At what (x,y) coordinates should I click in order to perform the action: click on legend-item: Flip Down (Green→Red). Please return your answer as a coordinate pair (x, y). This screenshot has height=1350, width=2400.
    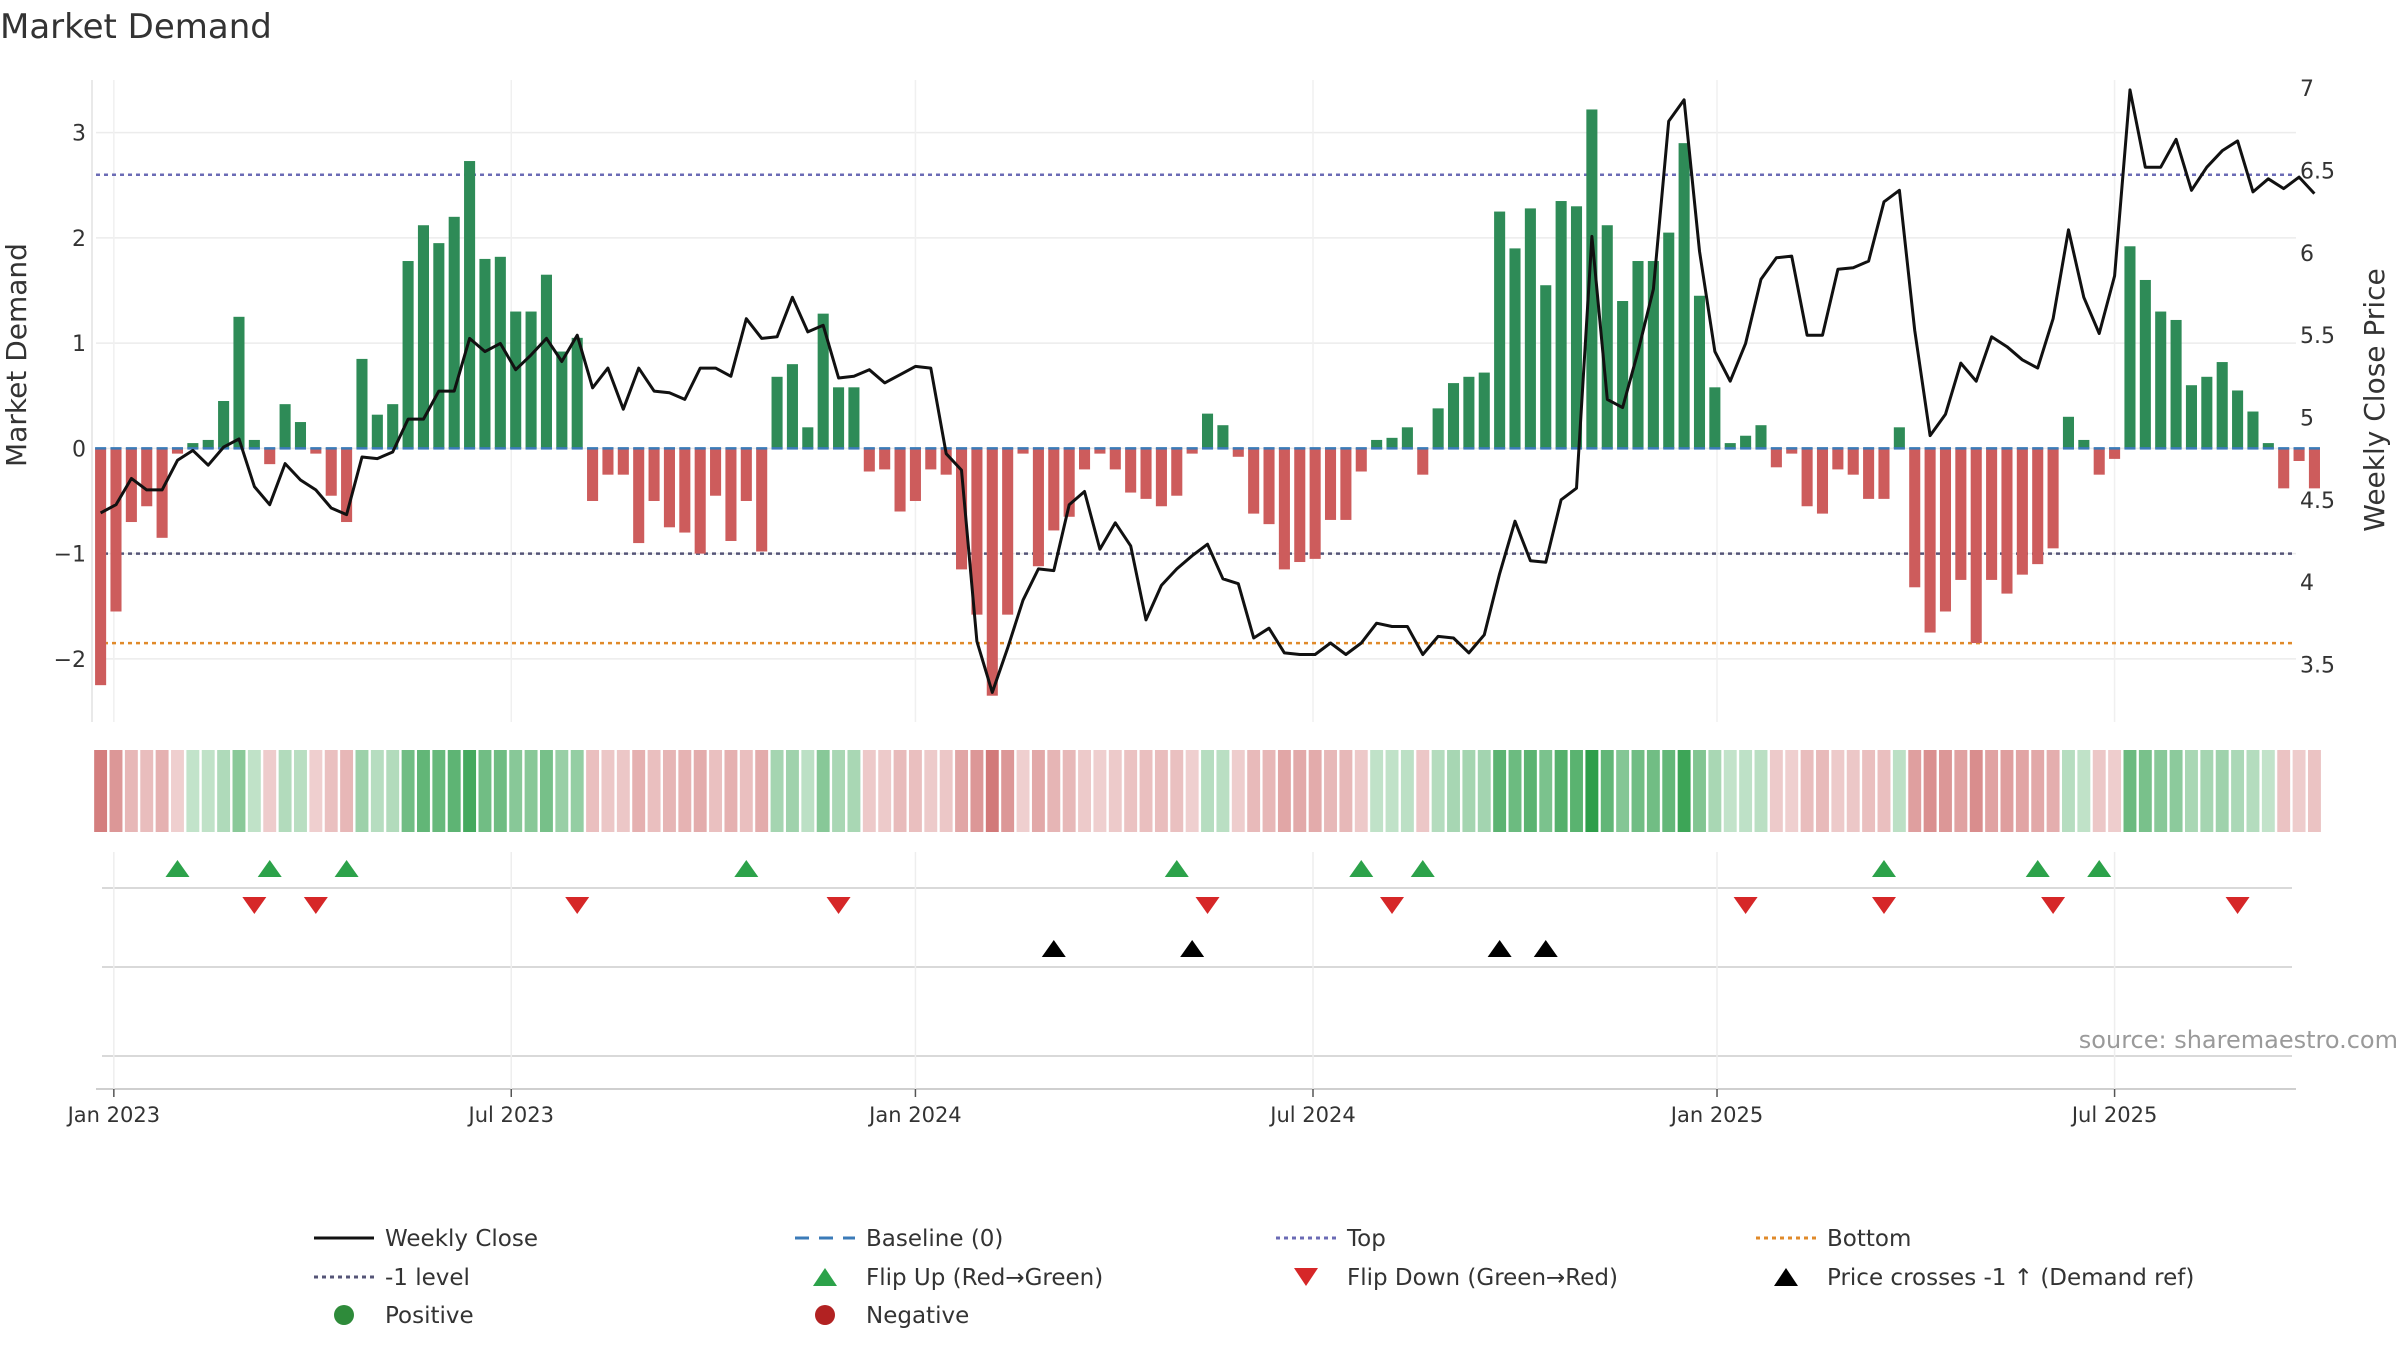
    Looking at the image, I should click on (1456, 1278).